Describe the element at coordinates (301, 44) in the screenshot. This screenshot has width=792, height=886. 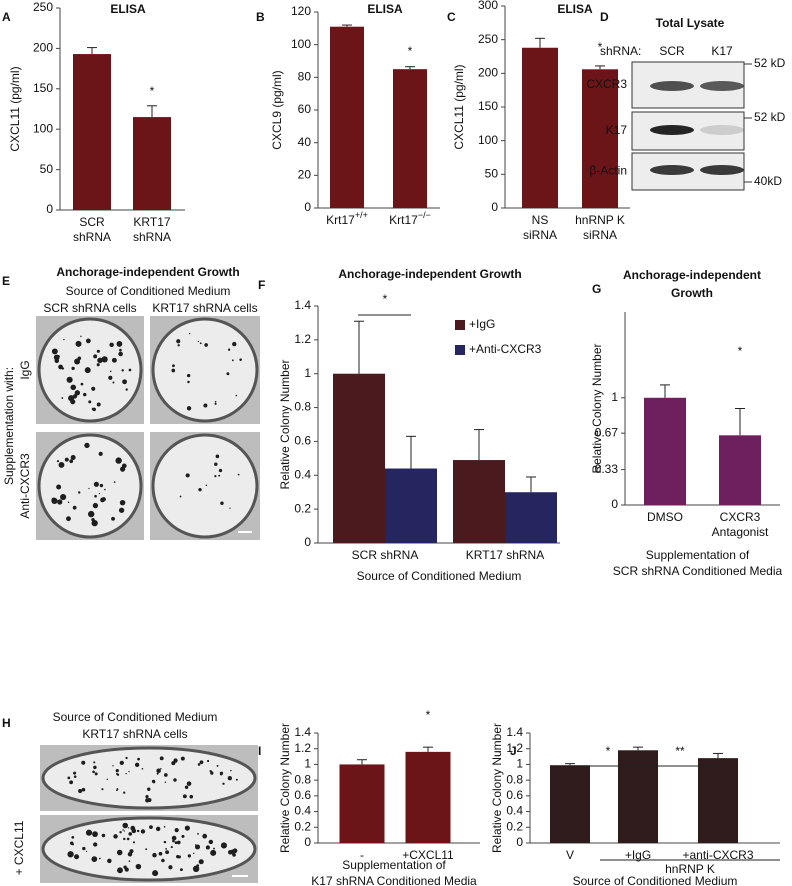
I see `y-tick-label: 100` at that location.